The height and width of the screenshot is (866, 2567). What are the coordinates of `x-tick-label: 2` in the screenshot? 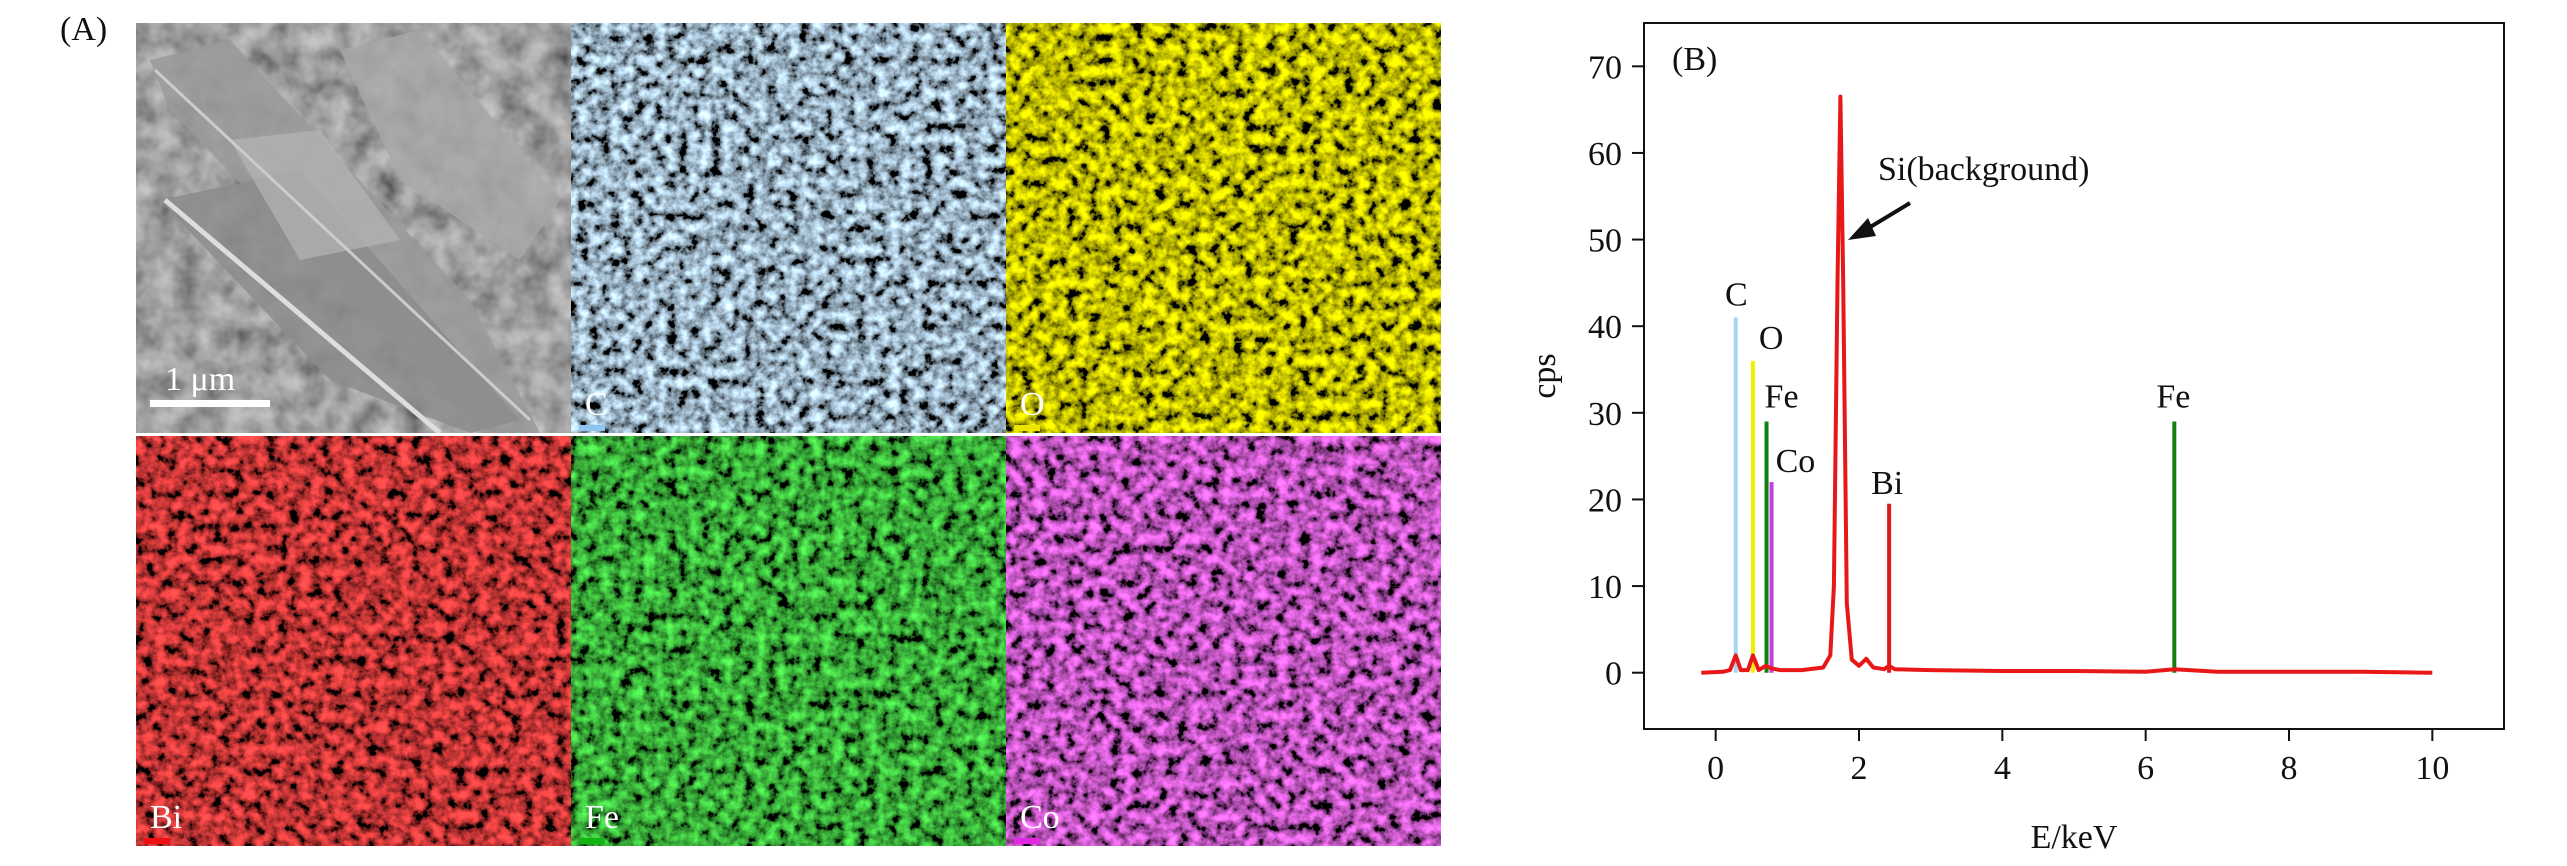 It's located at (1859, 768).